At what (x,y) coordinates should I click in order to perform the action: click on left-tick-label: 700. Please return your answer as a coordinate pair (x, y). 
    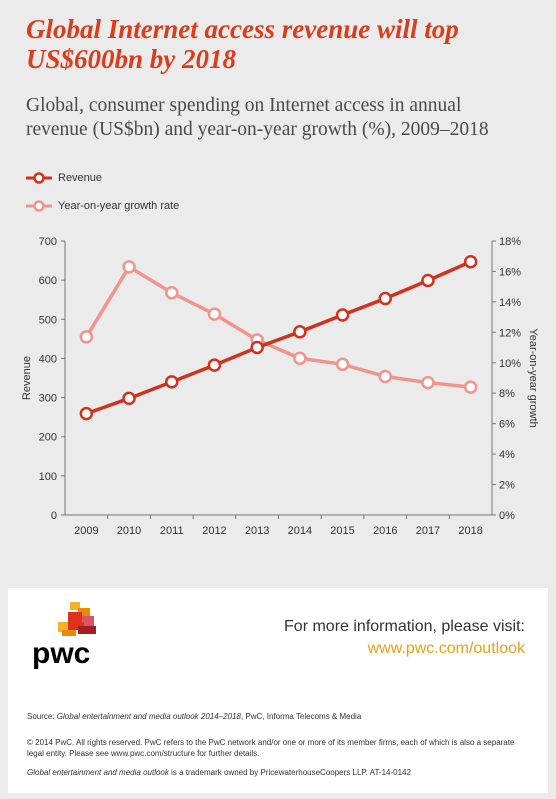
    Looking at the image, I should click on (48, 242).